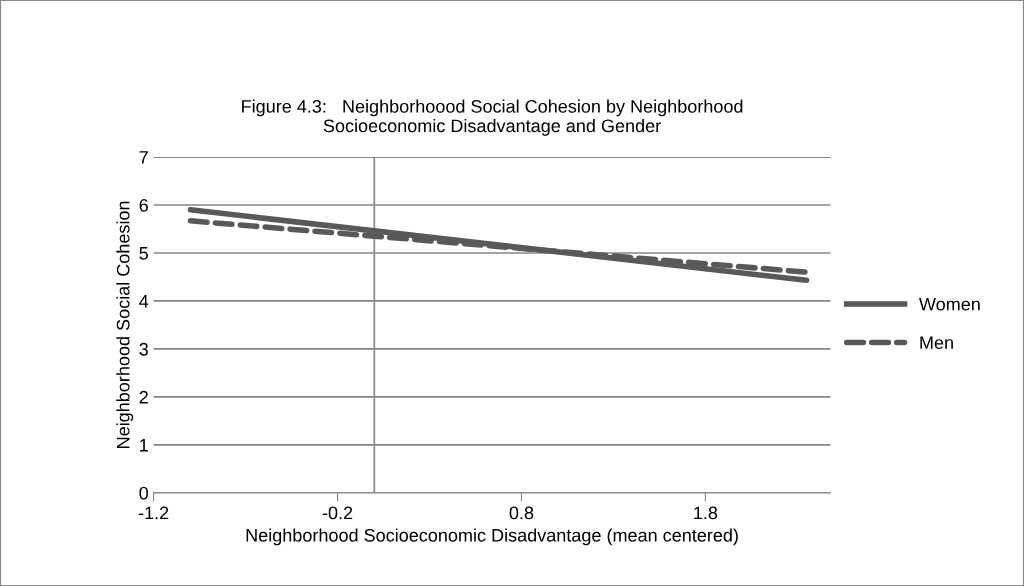 This screenshot has width=1024, height=586. I want to click on y-tick-label: 6, so click(143, 205).